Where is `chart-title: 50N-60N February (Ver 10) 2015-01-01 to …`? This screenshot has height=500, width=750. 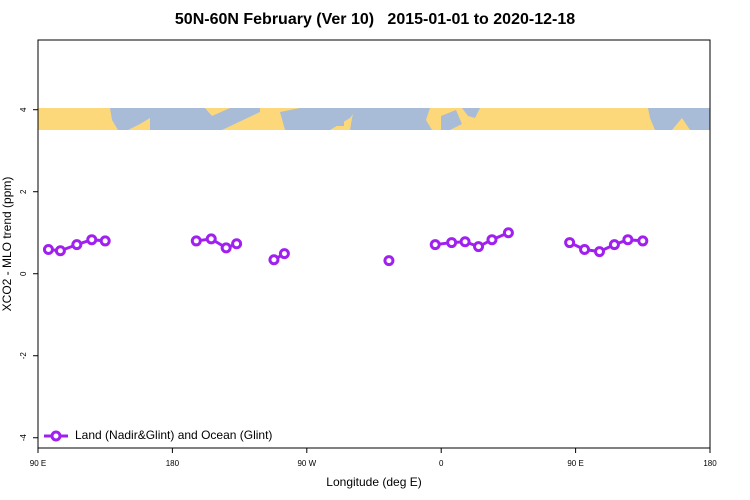 chart-title: 50N-60N February (Ver 10) 2015-01-01 to … is located at coordinates (375, 19).